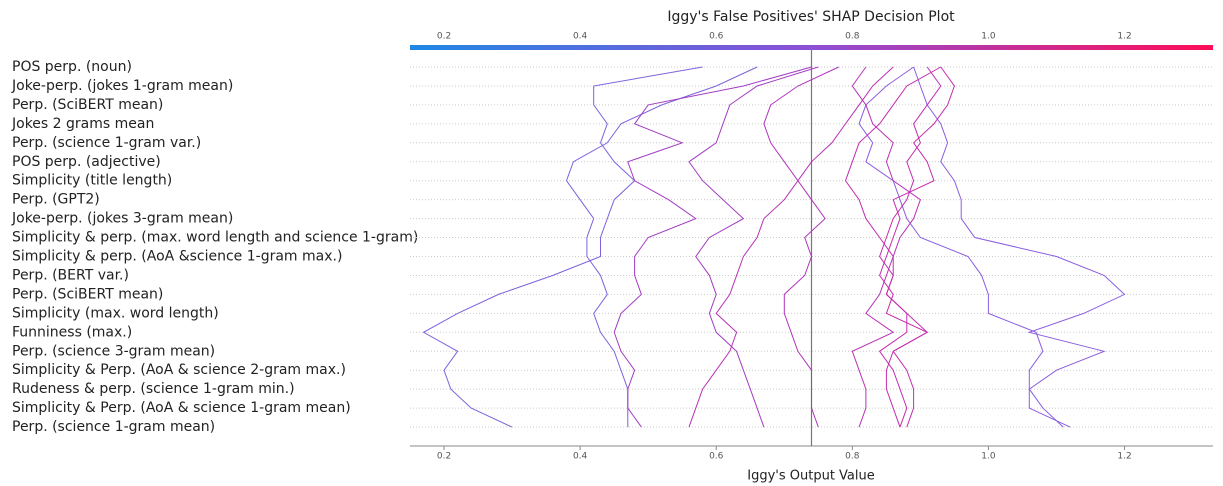 The width and height of the screenshot is (1223, 486). I want to click on top-tick-label: 0.8, so click(852, 37).